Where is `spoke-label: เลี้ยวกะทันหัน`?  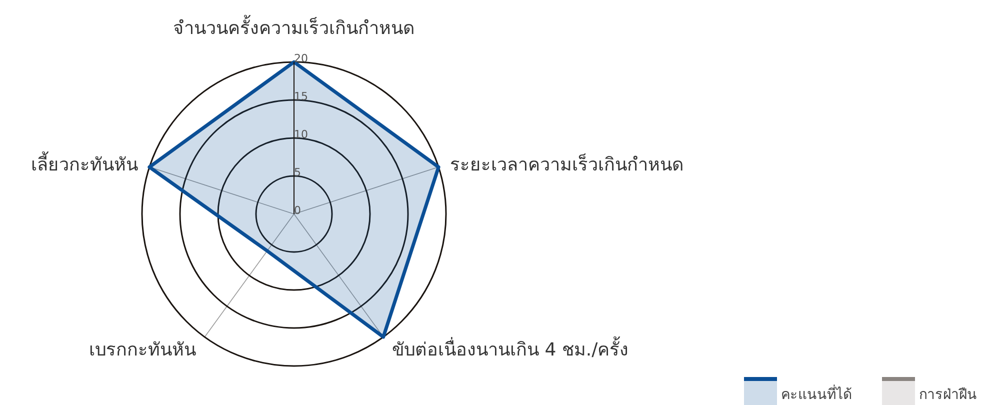
spoke-label: เลี้ยวกะทันหัน is located at coordinates (84, 164).